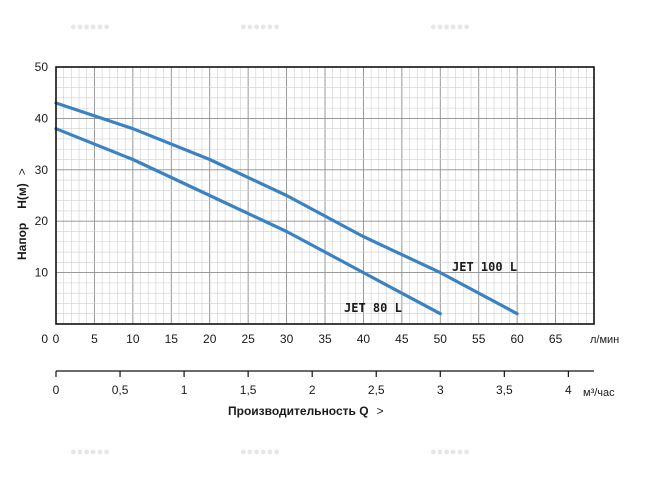 The image size is (650, 486). What do you see at coordinates (42, 170) in the screenshot?
I see `y-tick-label: 30` at bounding box center [42, 170].